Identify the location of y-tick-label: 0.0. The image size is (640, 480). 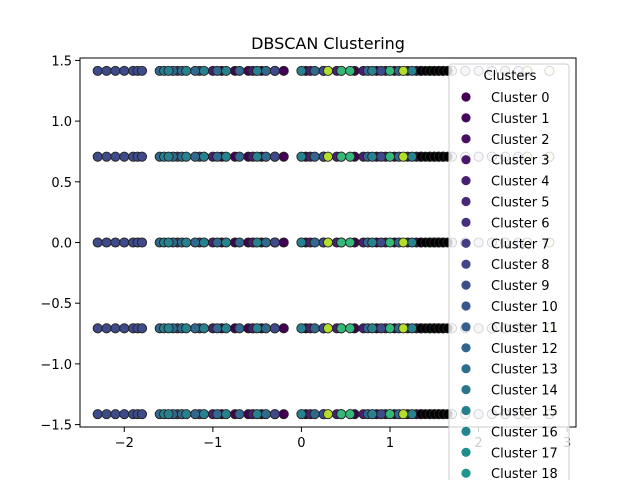
(61, 244).